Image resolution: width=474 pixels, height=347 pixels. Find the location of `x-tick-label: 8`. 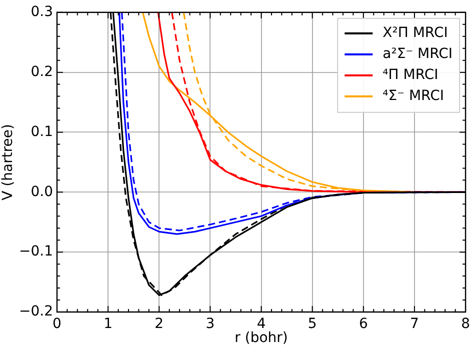

x-tick-label: 8 is located at coordinates (465, 324).